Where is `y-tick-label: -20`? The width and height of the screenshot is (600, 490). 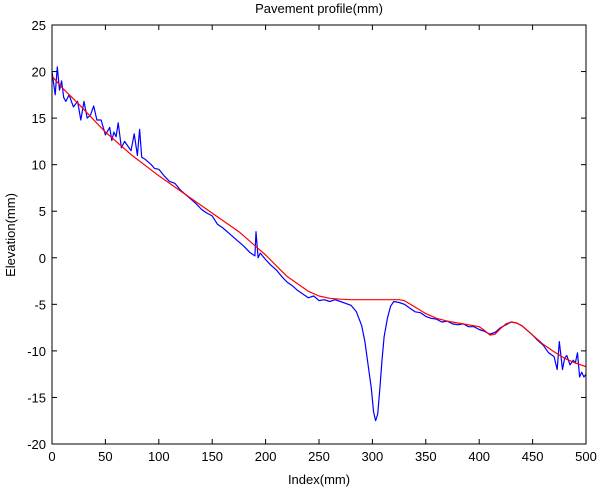 y-tick-label: -20 is located at coordinates (36, 444).